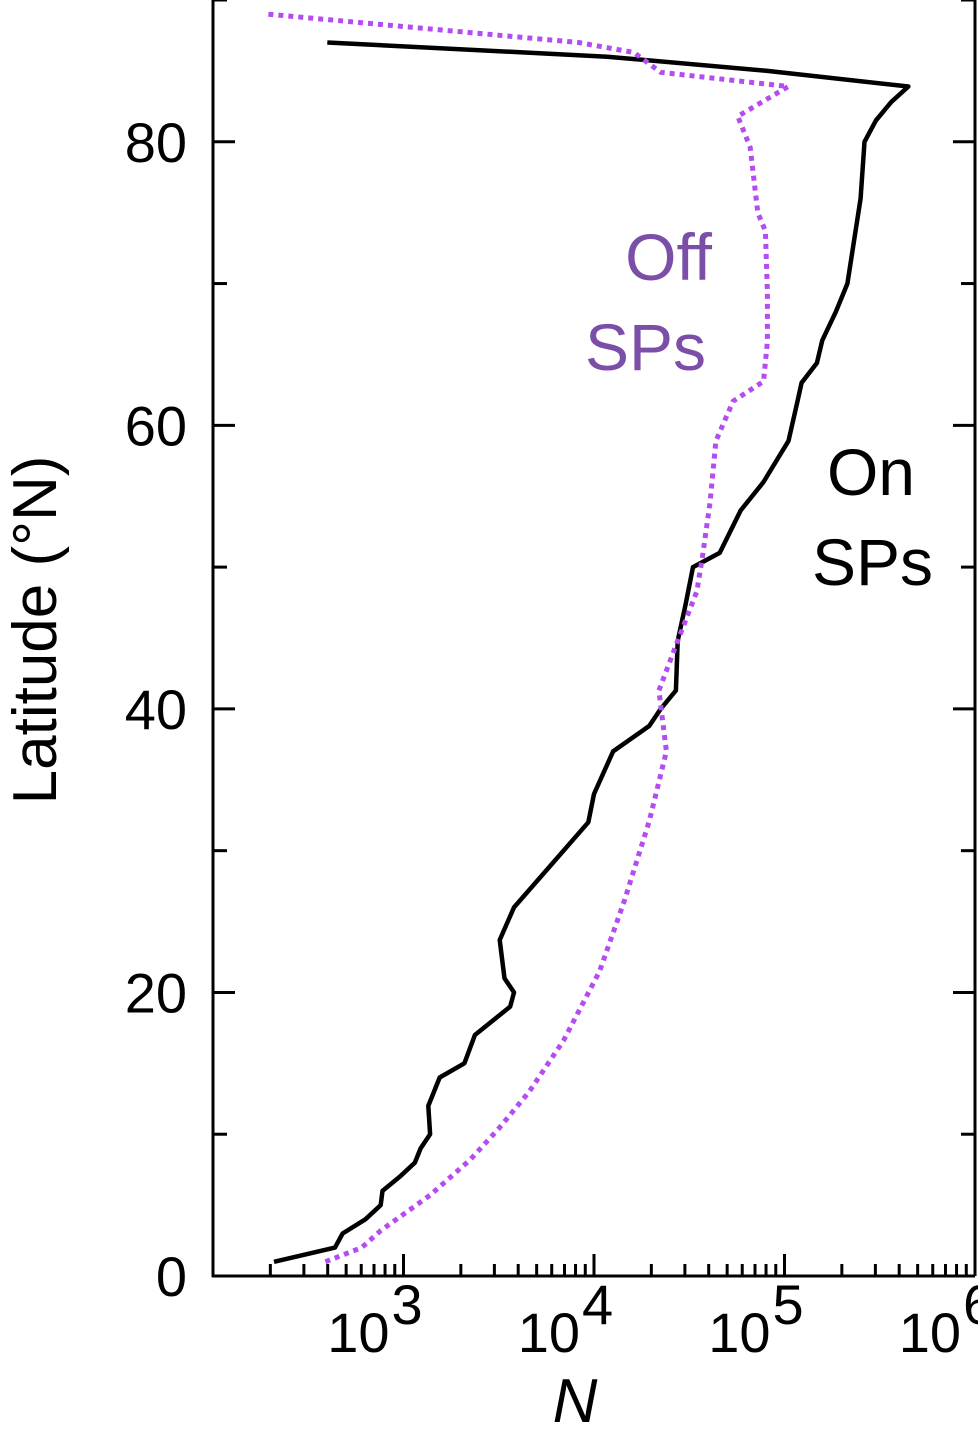 The height and width of the screenshot is (1430, 978). Describe the element at coordinates (156, 992) in the screenshot. I see `y-tick-label: 20` at that location.